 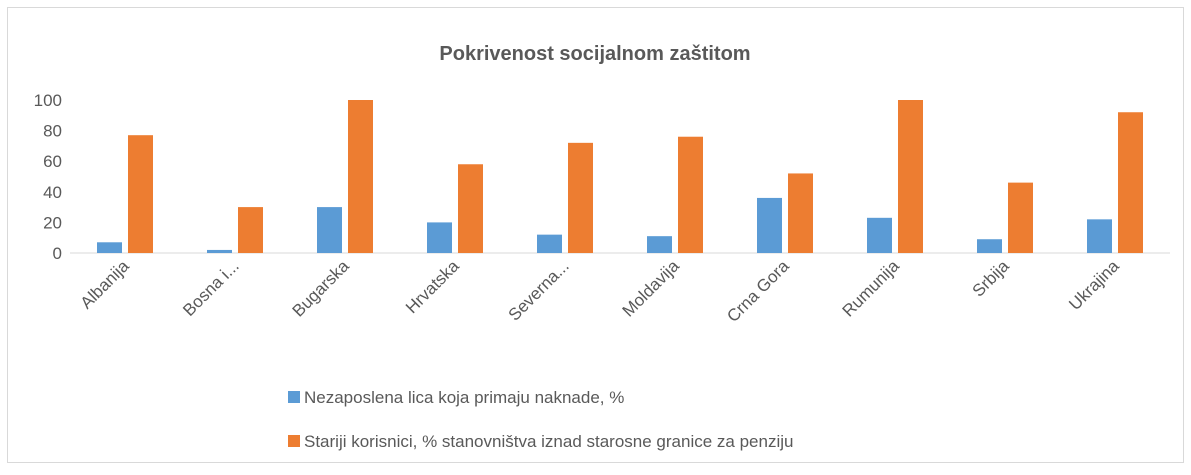 I want to click on y-tick-label: 40, so click(x=52, y=192).